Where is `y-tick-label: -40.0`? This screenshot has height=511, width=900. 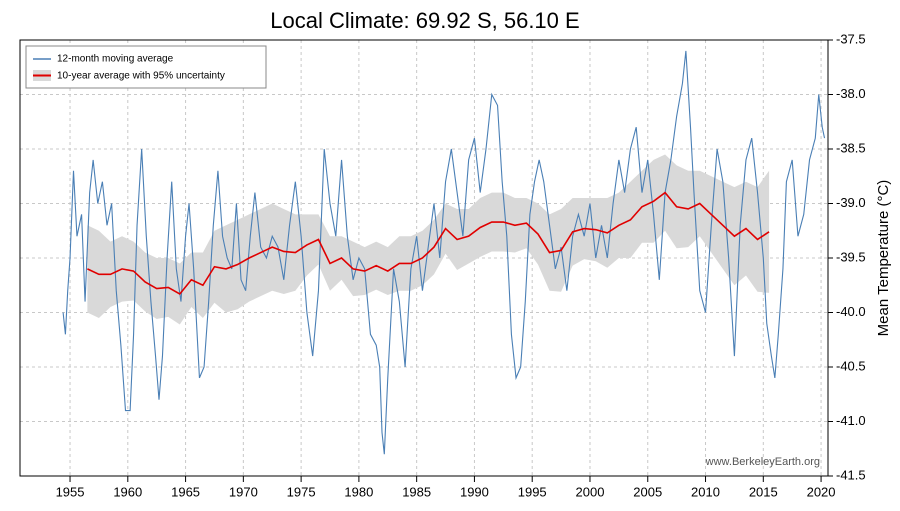 y-tick-label: -40.0 is located at coordinates (851, 311).